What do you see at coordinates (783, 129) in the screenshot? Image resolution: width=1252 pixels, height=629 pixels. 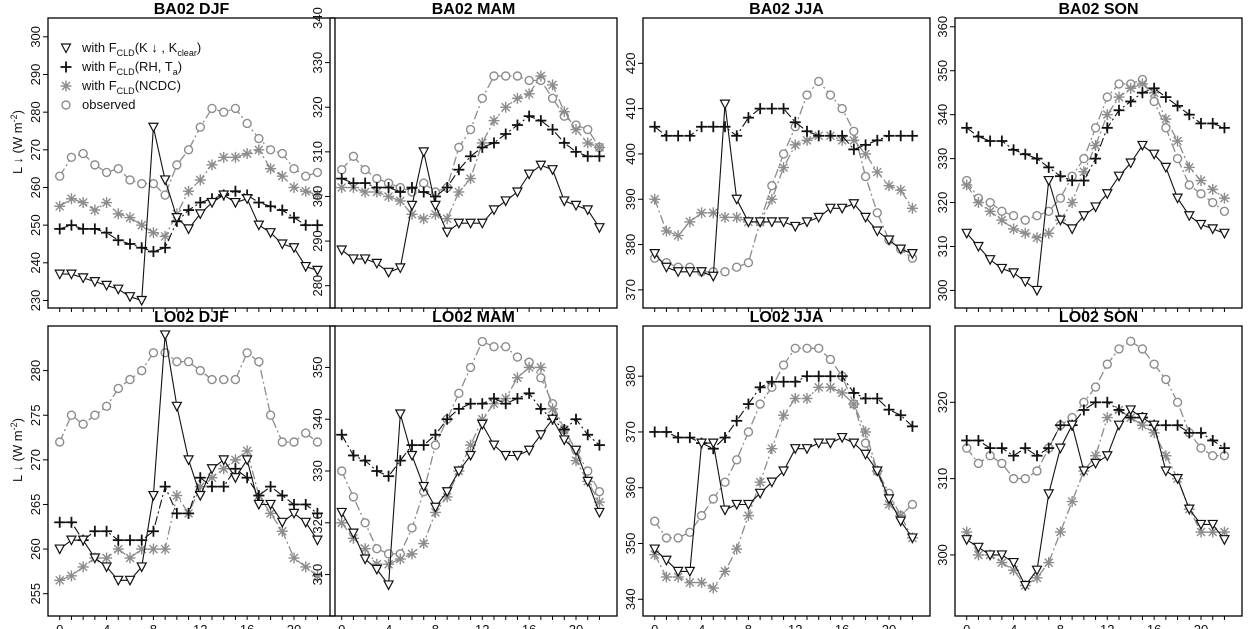 I see `series-line` at bounding box center [783, 129].